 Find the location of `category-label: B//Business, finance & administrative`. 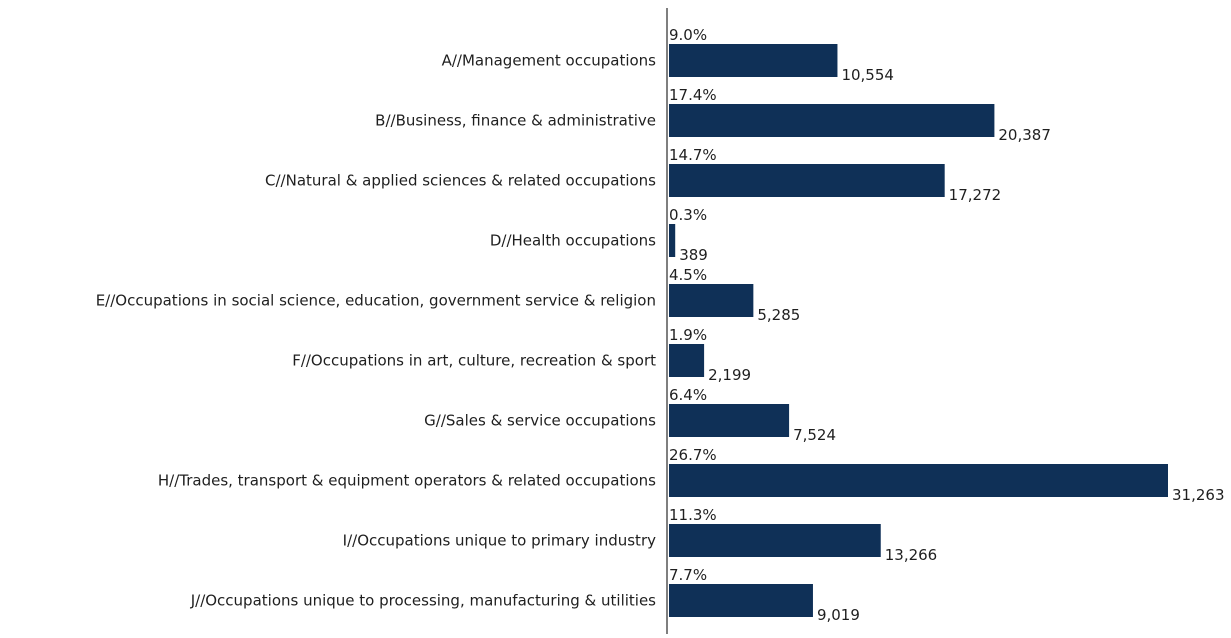

category-label: B//Business, finance & administrative is located at coordinates (515, 121).